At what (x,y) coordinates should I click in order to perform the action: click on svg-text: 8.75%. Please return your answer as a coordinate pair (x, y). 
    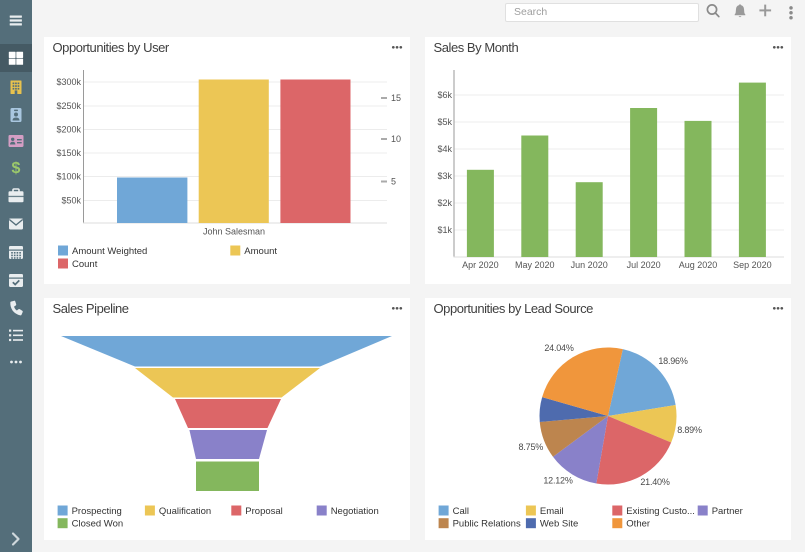
    Looking at the image, I should click on (531, 447).